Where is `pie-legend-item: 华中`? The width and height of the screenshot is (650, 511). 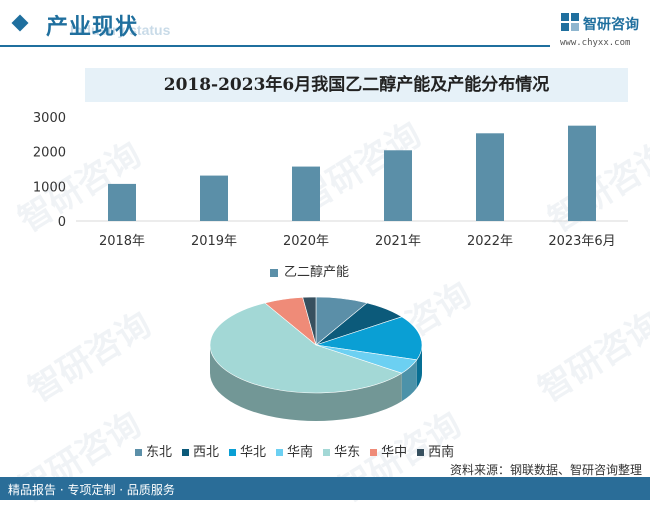 pie-legend-item: 华中 is located at coordinates (388, 450).